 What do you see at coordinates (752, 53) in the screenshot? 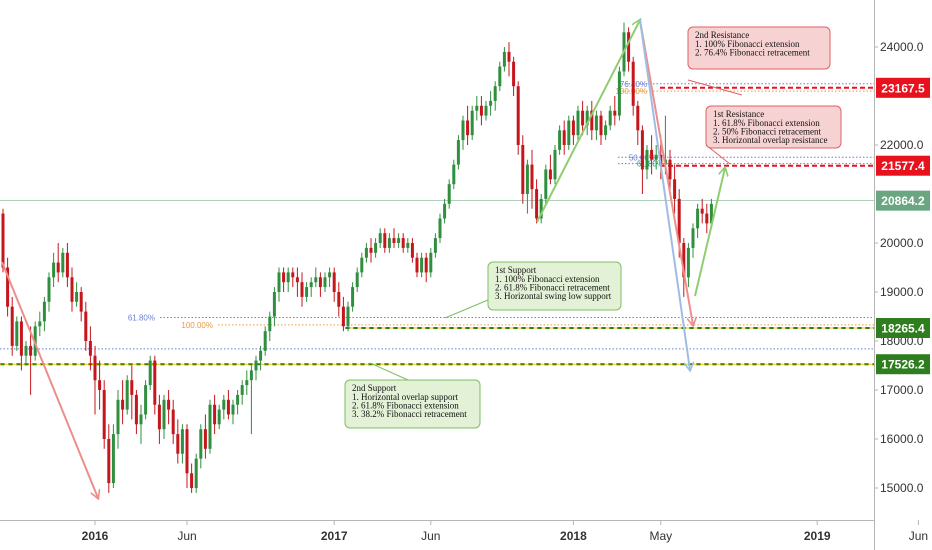
I see `note-line: 2. 76.4% Fibonacci retracement` at bounding box center [752, 53].